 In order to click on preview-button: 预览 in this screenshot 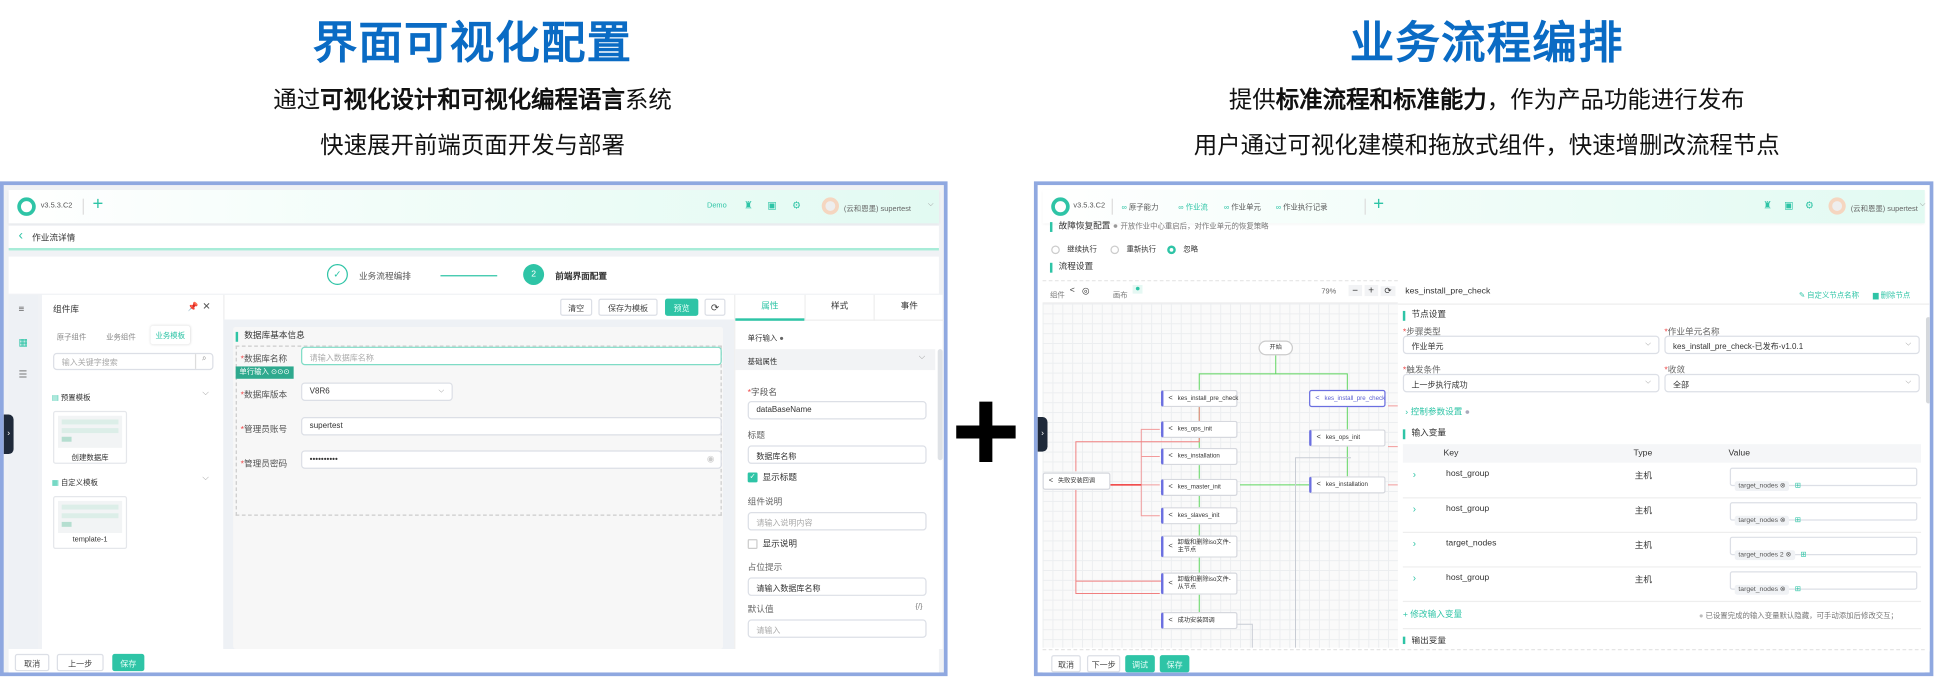, I will do `click(682, 307)`.